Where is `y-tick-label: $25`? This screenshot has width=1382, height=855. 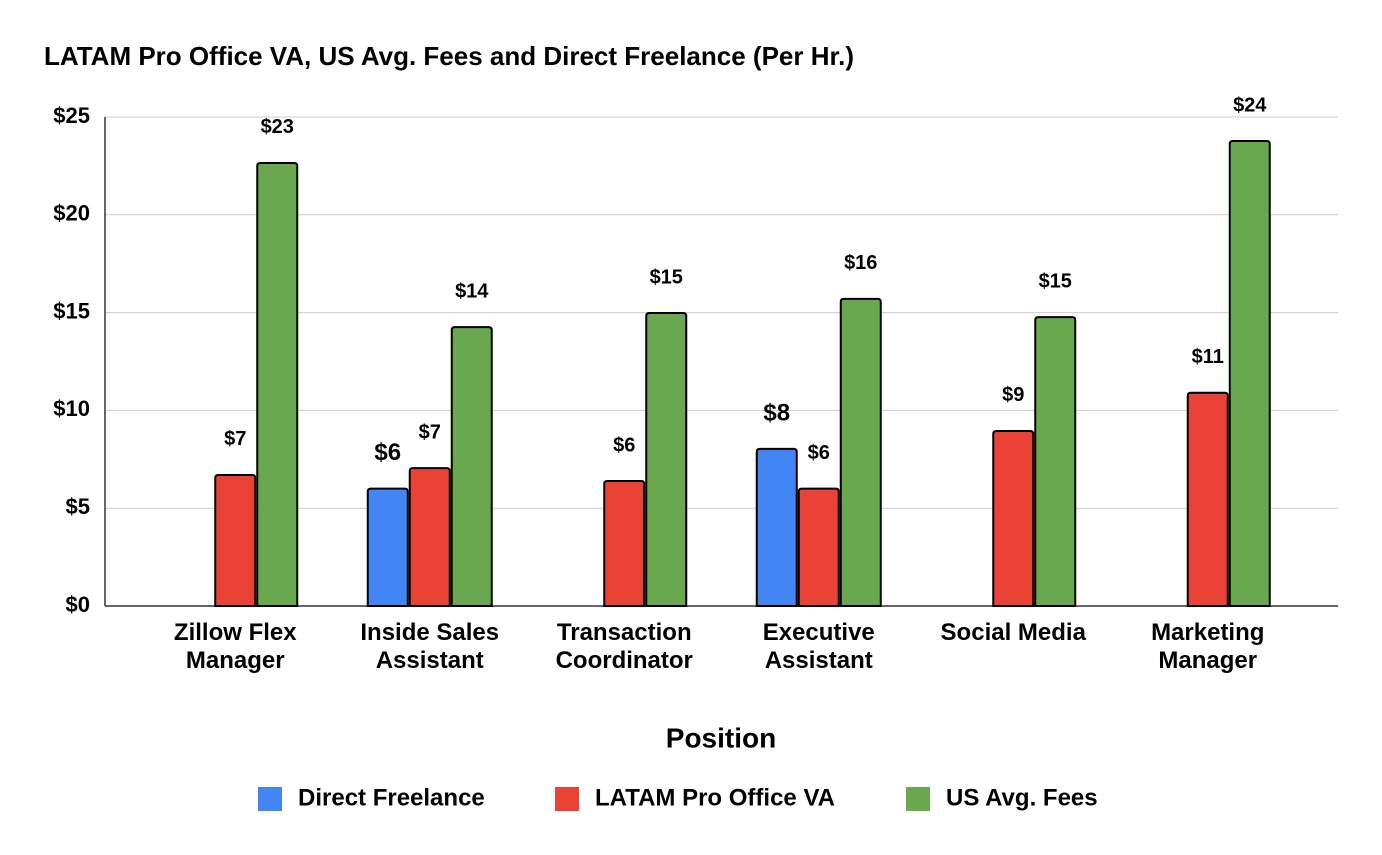
y-tick-label: $25 is located at coordinates (71, 115).